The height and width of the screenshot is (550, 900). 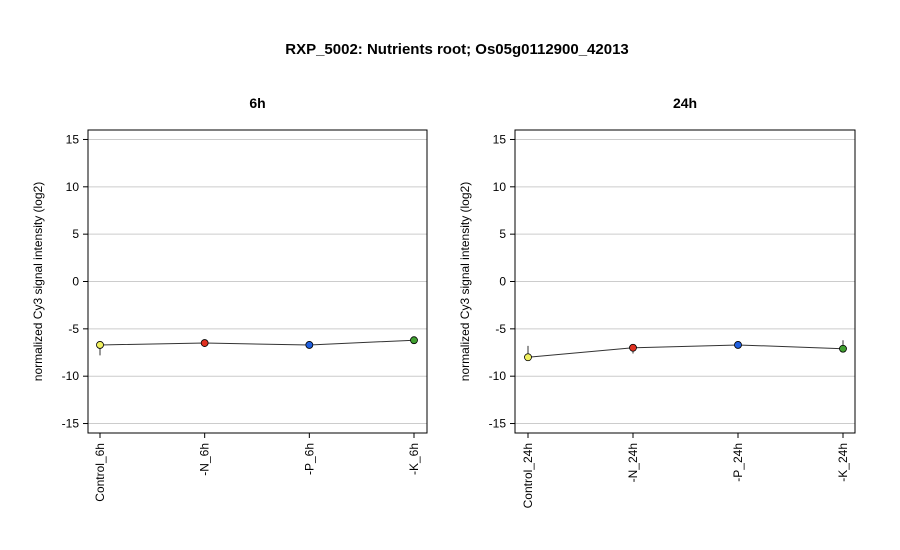 What do you see at coordinates (309, 459) in the screenshot?
I see `x-tick-label: -P_6h` at bounding box center [309, 459].